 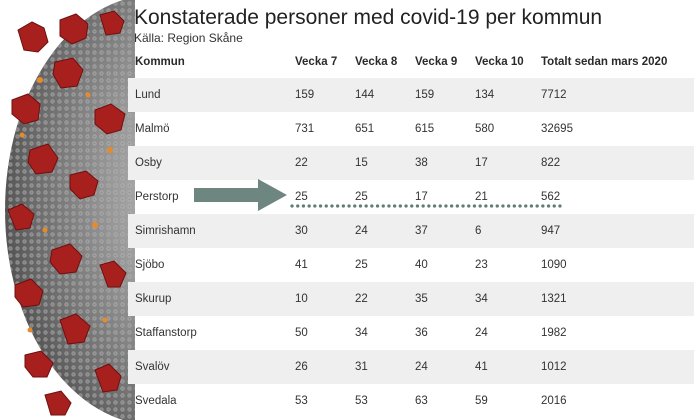 What do you see at coordinates (305, 129) in the screenshot?
I see `cell: 731` at bounding box center [305, 129].